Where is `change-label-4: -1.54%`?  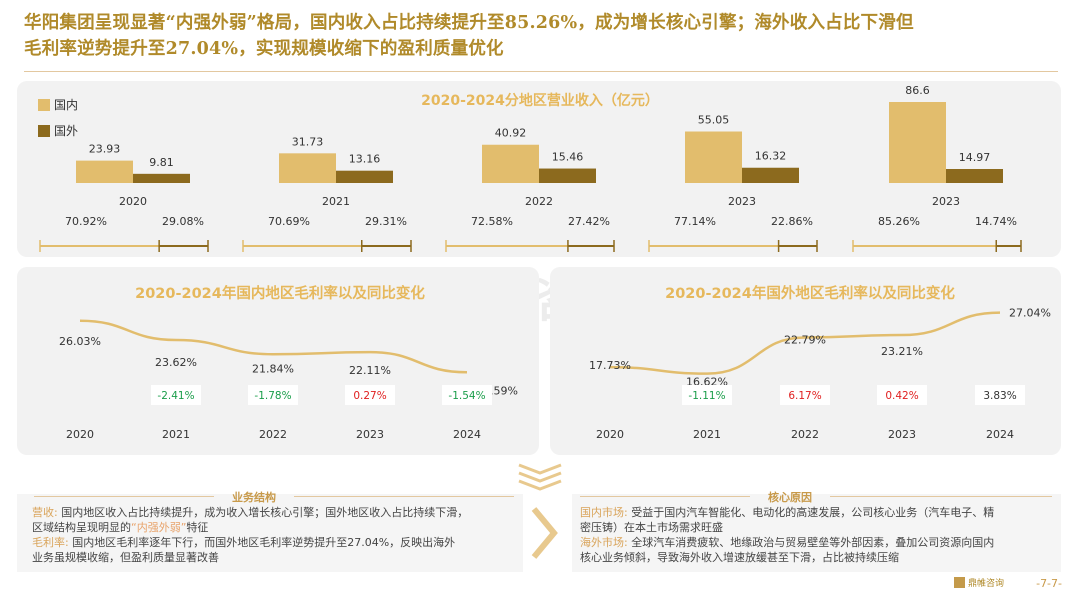 change-label-4: -1.54% is located at coordinates (466, 396).